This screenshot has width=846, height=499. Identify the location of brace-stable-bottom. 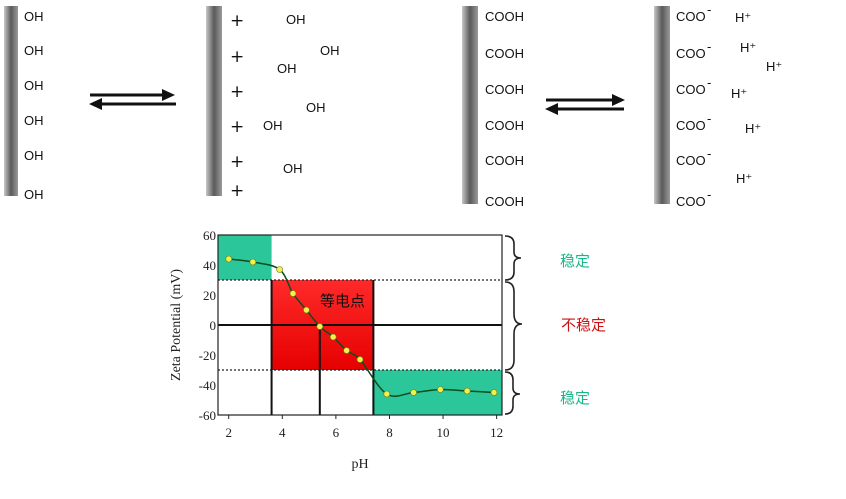
(512, 393).